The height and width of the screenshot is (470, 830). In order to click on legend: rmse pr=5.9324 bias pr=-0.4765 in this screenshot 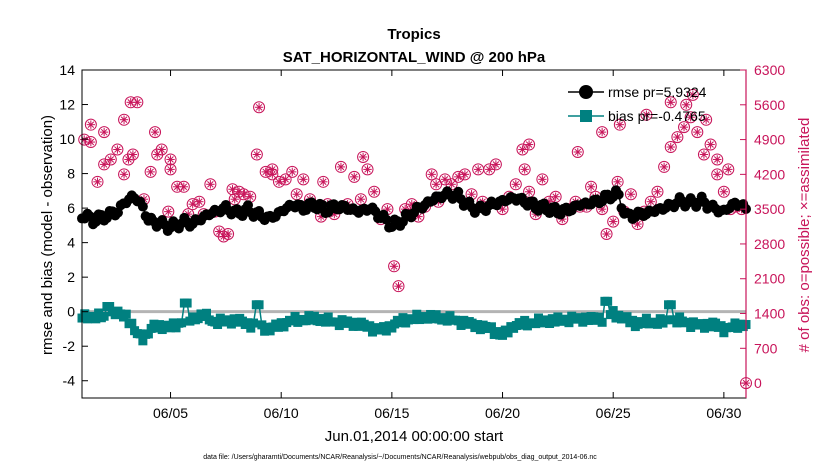, I will do `click(637, 104)`.